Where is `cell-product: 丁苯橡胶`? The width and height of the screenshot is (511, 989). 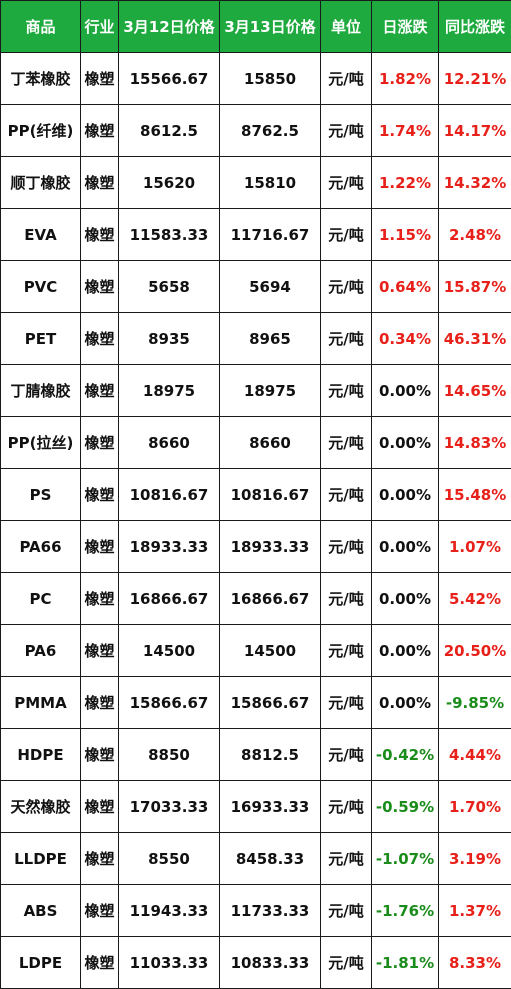
cell-product: 丁苯橡胶 is located at coordinates (40, 78).